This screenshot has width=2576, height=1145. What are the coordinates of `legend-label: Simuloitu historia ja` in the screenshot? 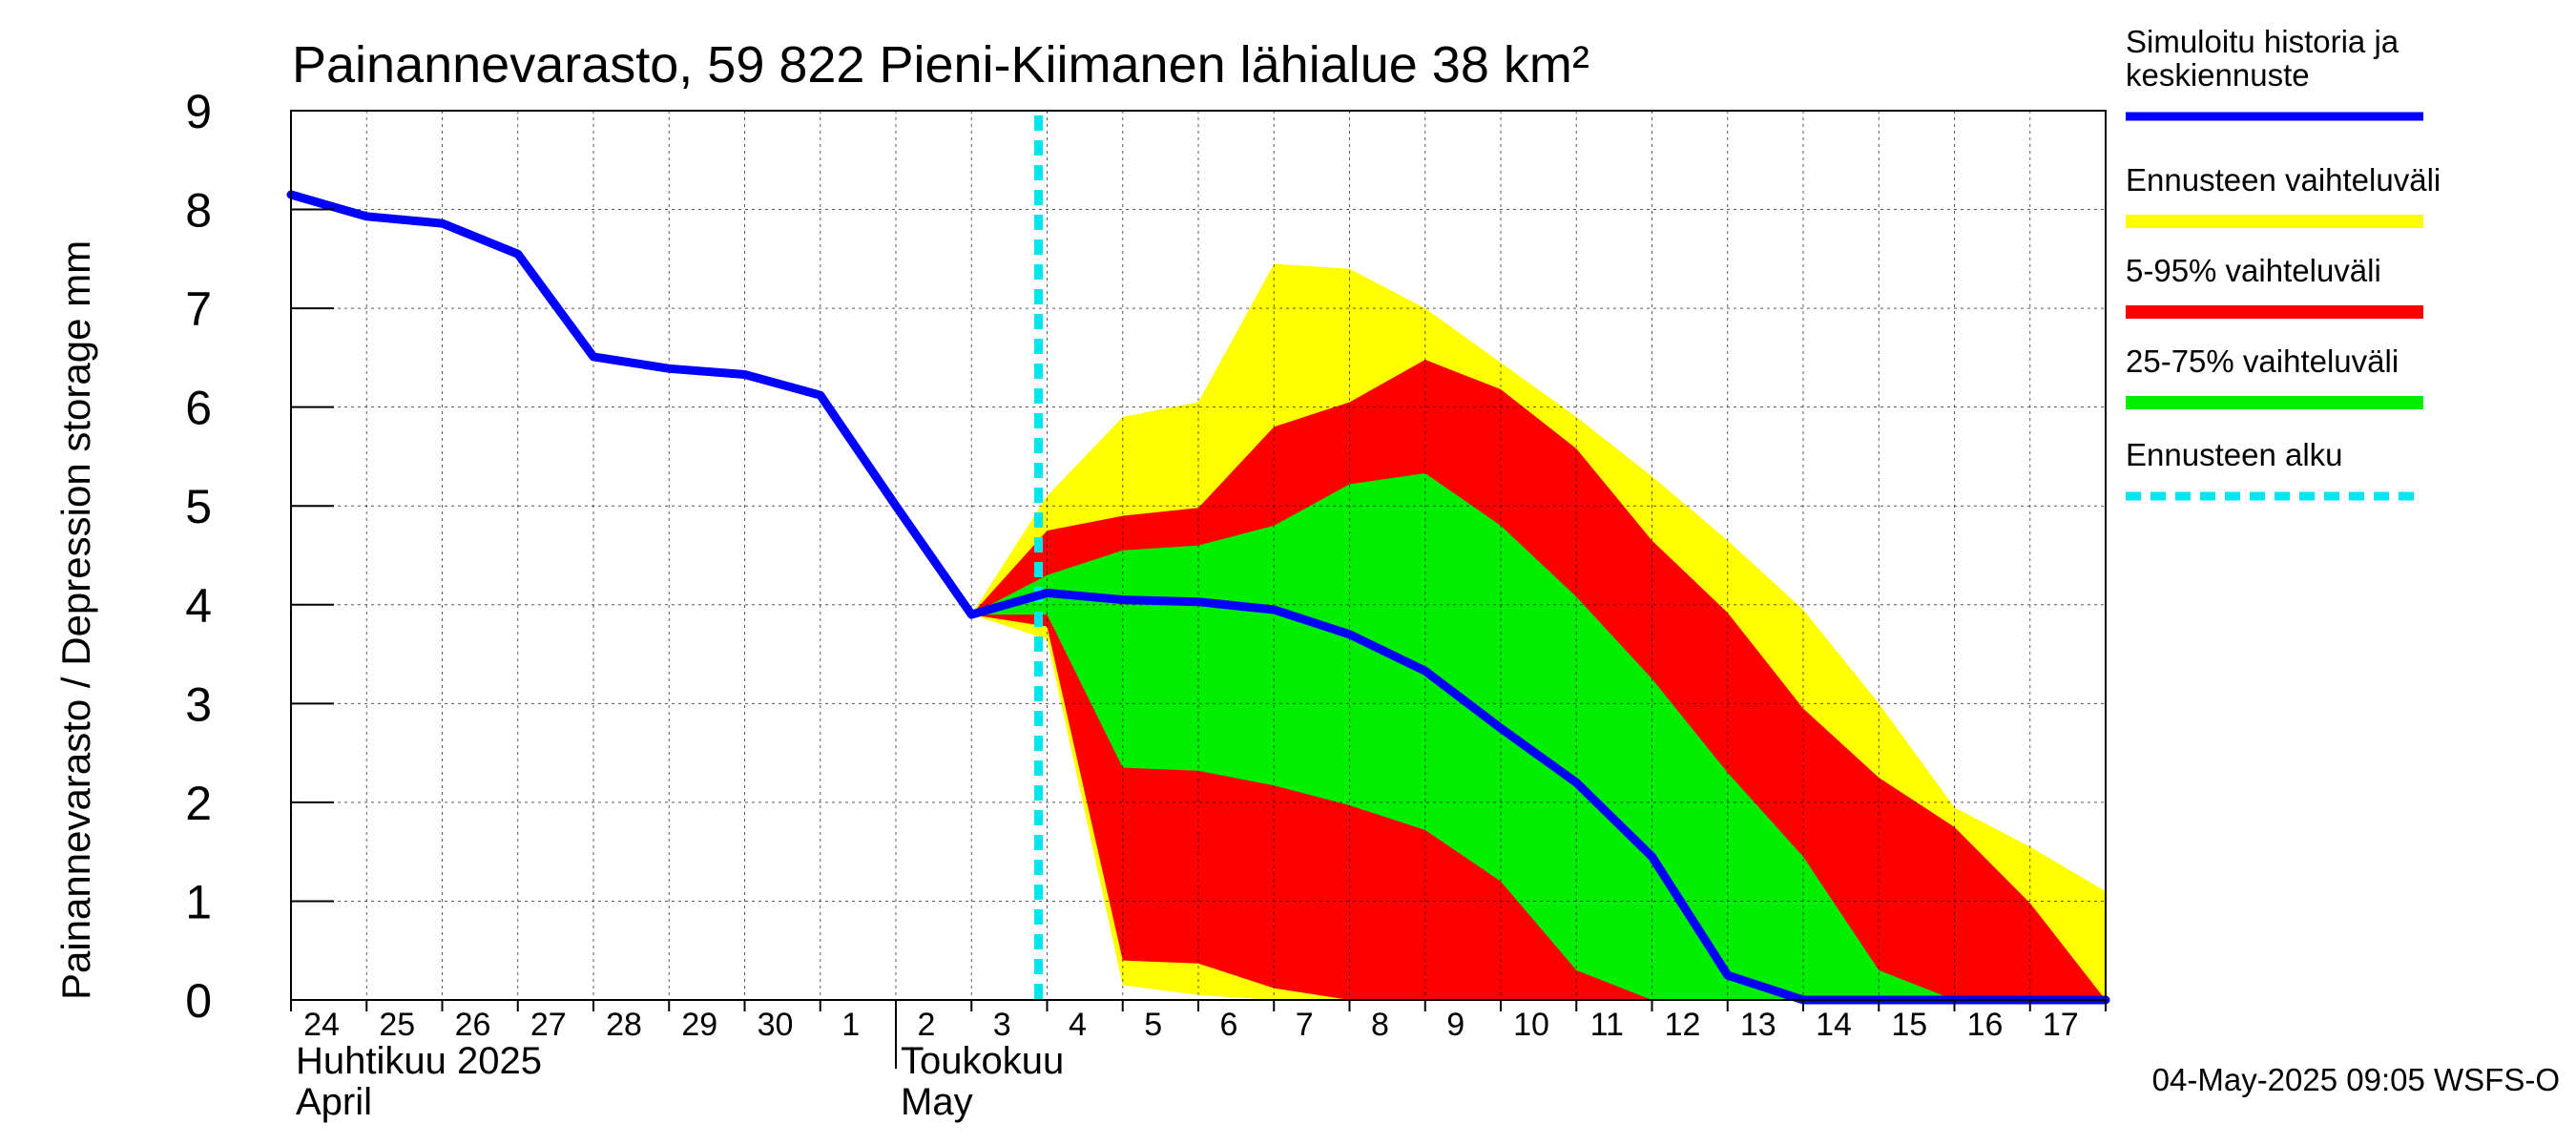 It's located at (2262, 41).